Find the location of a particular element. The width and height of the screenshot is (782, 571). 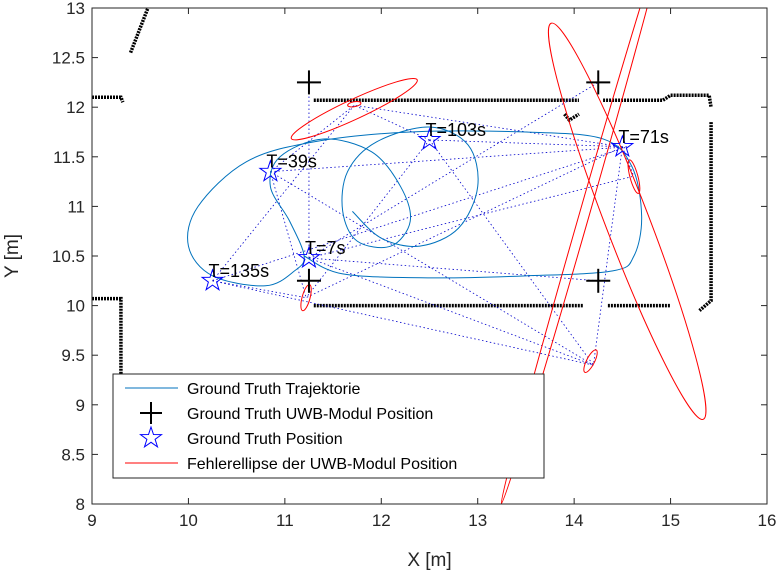

y-tick-label: 13 is located at coordinates (75, 9).